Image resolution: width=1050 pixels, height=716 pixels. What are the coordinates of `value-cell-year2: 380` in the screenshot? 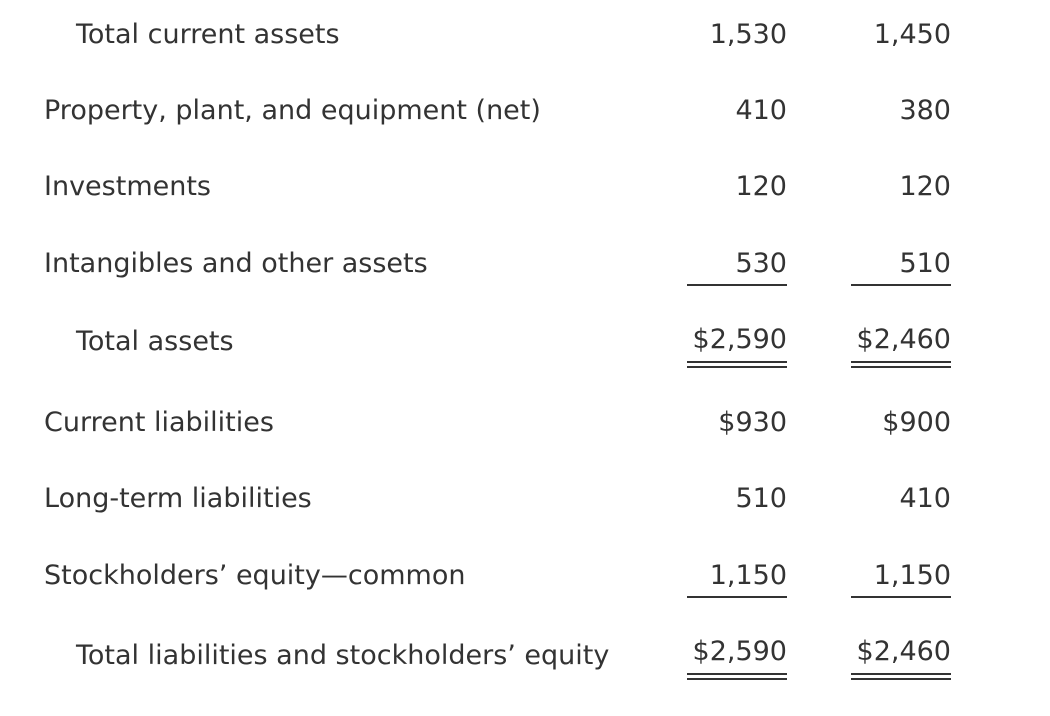 It's located at (901, 111).